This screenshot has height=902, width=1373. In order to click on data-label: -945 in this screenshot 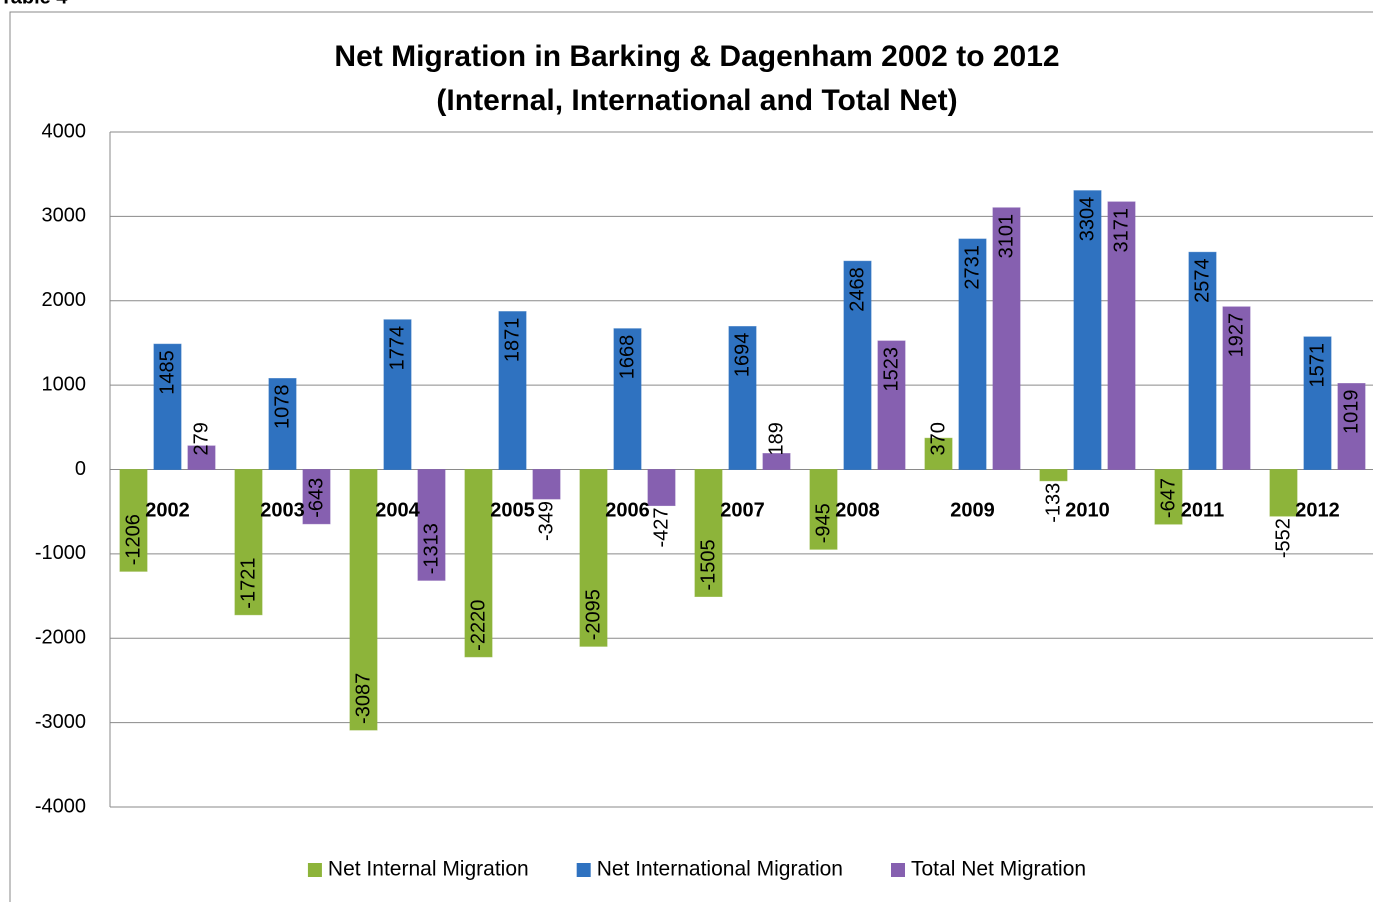, I will do `click(824, 523)`.